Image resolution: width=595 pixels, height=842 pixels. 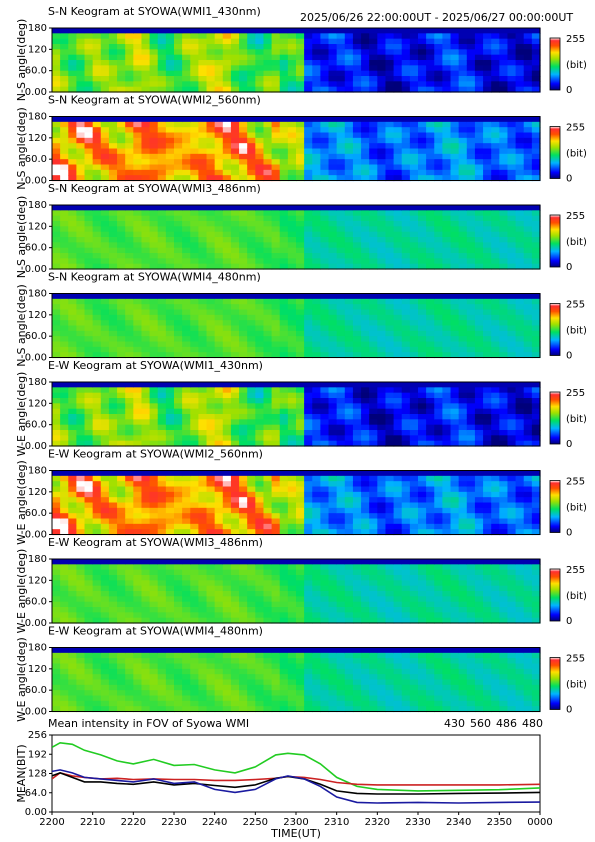 What do you see at coordinates (296, 326) in the screenshot?
I see `heatmap-cells` at bounding box center [296, 326].